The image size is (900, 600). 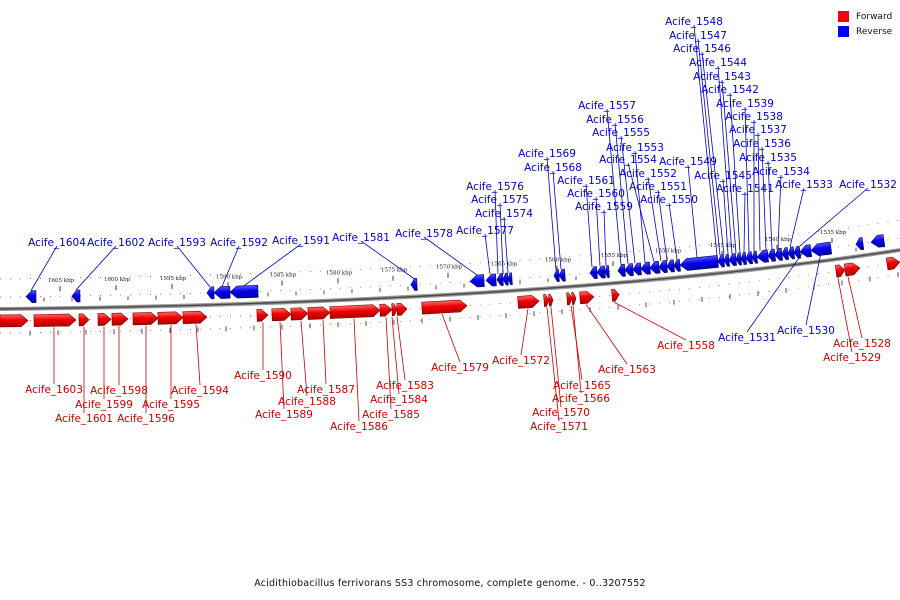 What do you see at coordinates (500, 200) in the screenshot?
I see `reverse-gene-label: Acife_1575` at bounding box center [500, 200].